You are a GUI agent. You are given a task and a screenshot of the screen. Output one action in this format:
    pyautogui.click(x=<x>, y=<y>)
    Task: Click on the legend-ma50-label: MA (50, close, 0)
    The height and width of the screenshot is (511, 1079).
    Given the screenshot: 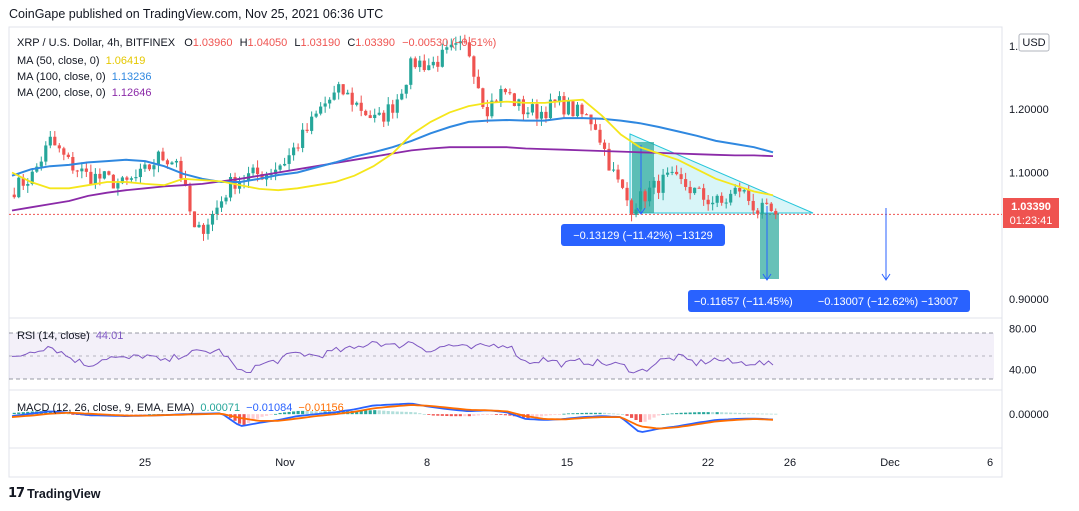 What is the action you would take?
    pyautogui.click(x=58, y=61)
    